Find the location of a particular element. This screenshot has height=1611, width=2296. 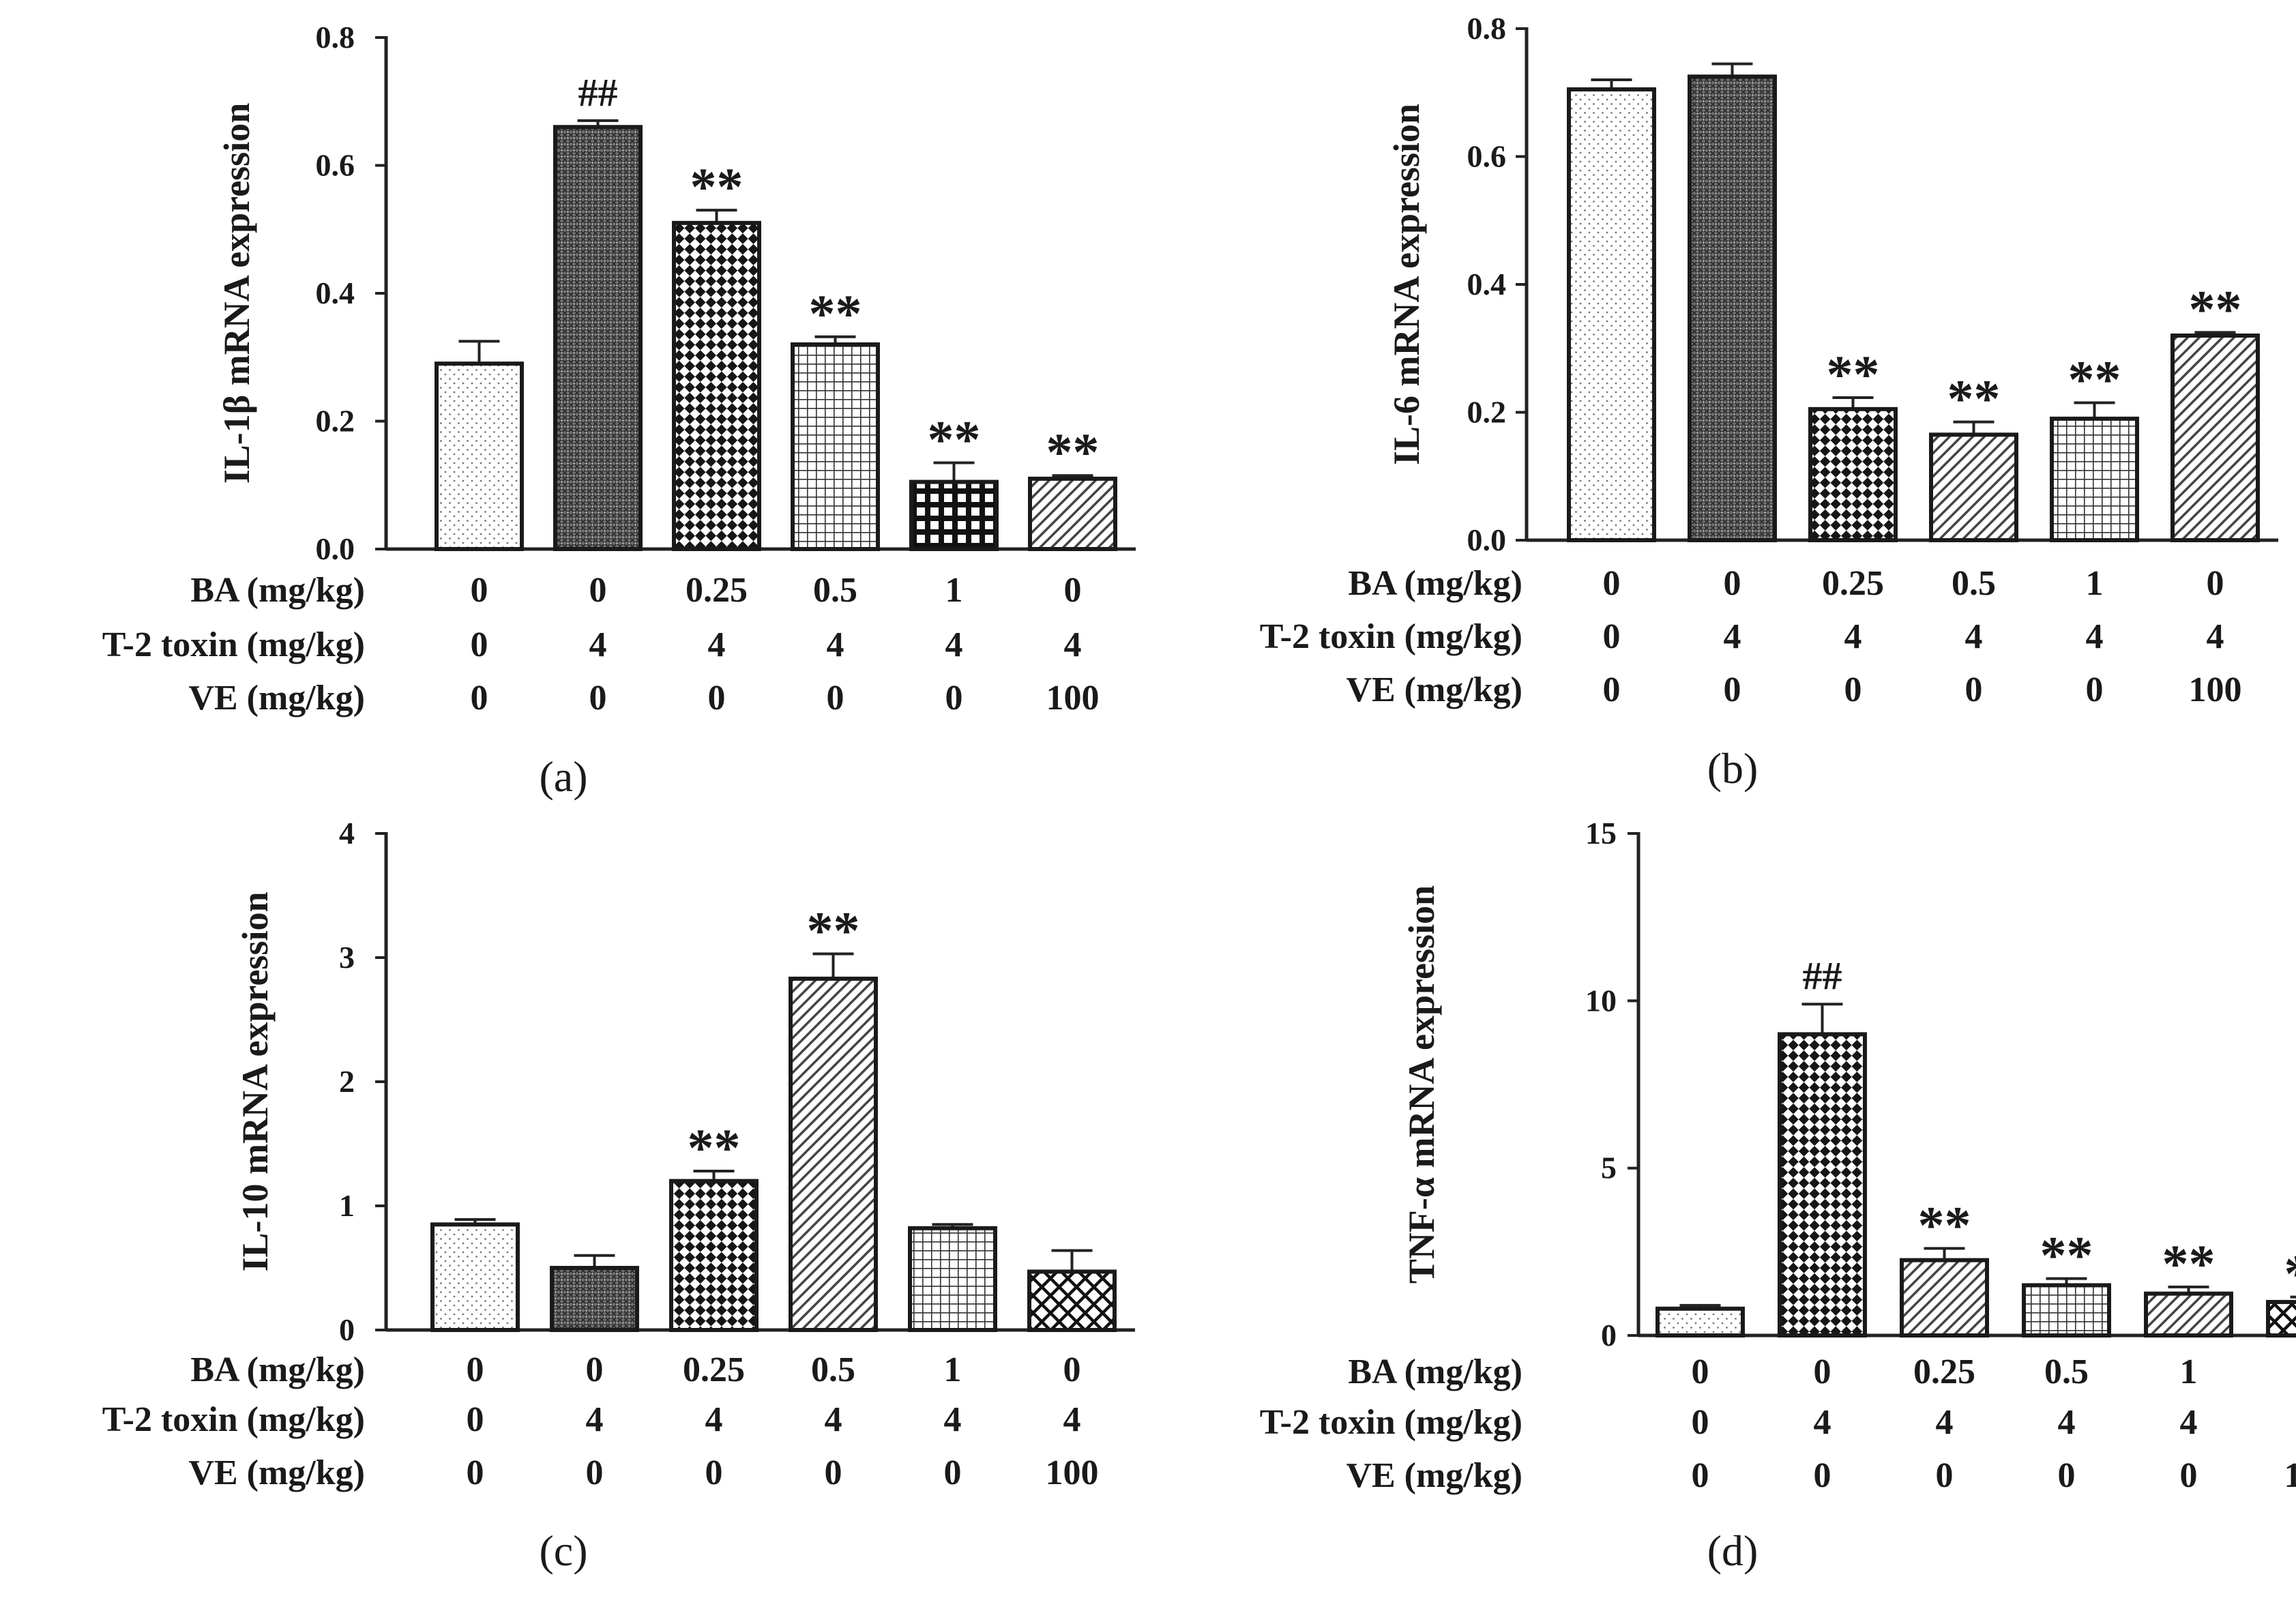

y-tick-label: 3 is located at coordinates (347, 957).